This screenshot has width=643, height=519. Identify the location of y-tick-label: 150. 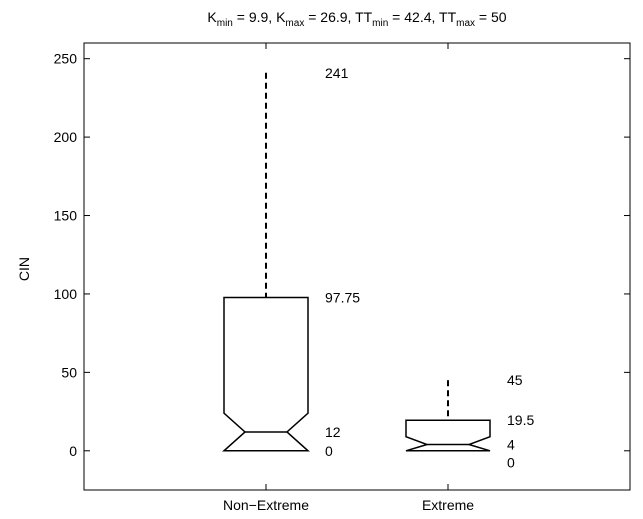
(66, 216).